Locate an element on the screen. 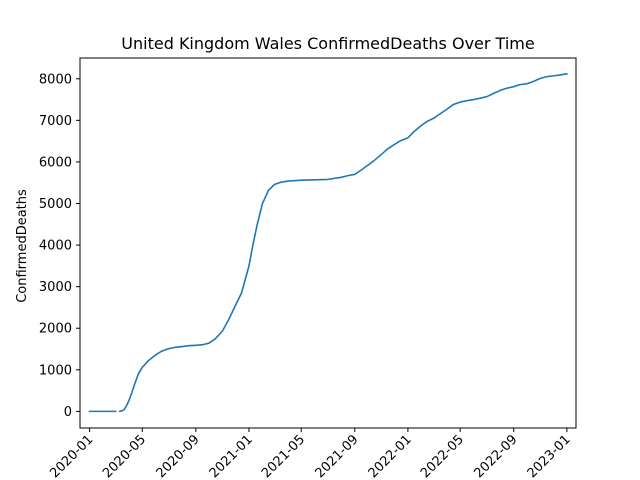 This screenshot has width=640, height=480. y-tick-label: 2000 is located at coordinates (55, 329).